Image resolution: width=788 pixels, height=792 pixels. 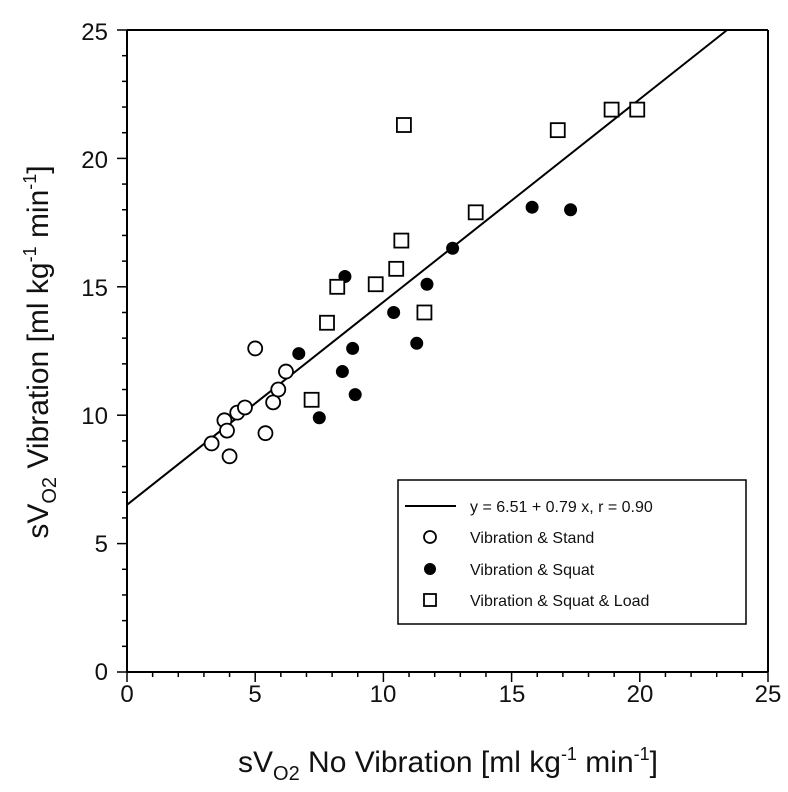 What do you see at coordinates (94, 160) in the screenshot?
I see `y-tick-label: 20` at bounding box center [94, 160].